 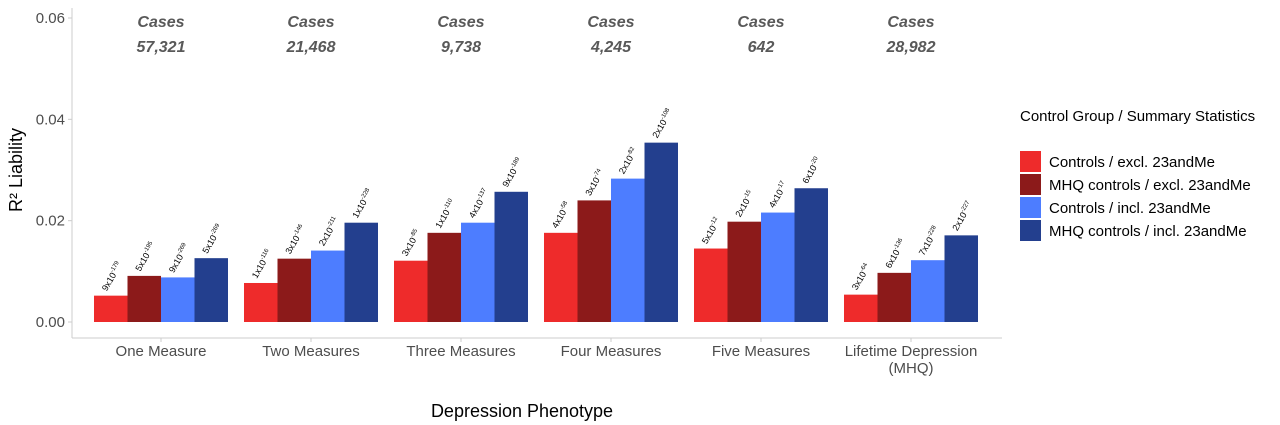 I want to click on y-tick-label: 0.02, so click(x=50, y=221).